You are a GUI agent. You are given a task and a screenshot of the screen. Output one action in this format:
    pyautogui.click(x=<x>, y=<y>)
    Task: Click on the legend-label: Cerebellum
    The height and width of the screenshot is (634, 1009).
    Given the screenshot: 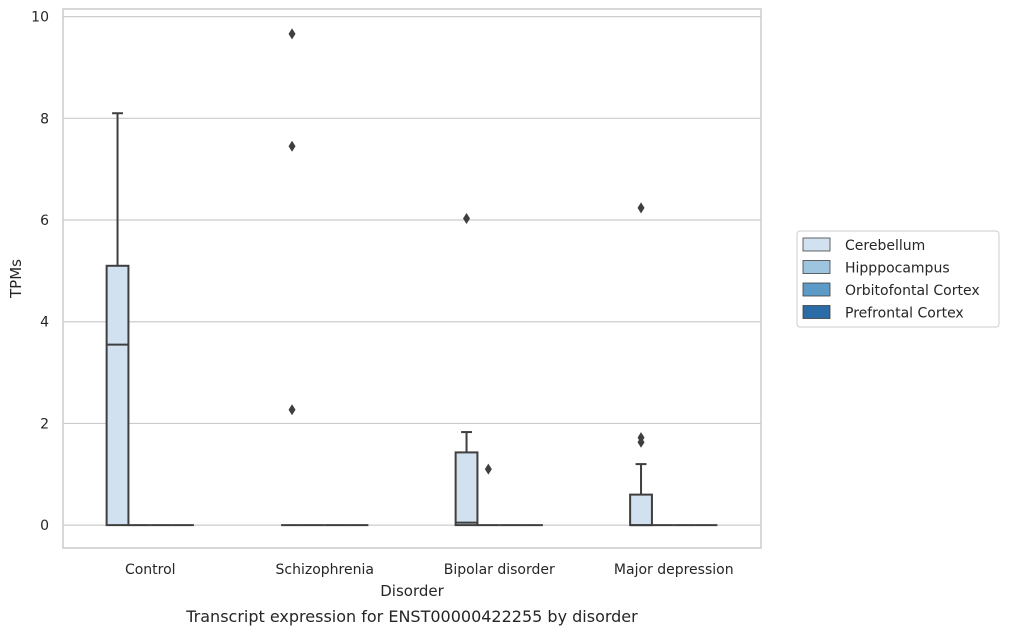 What is the action you would take?
    pyautogui.click(x=885, y=246)
    